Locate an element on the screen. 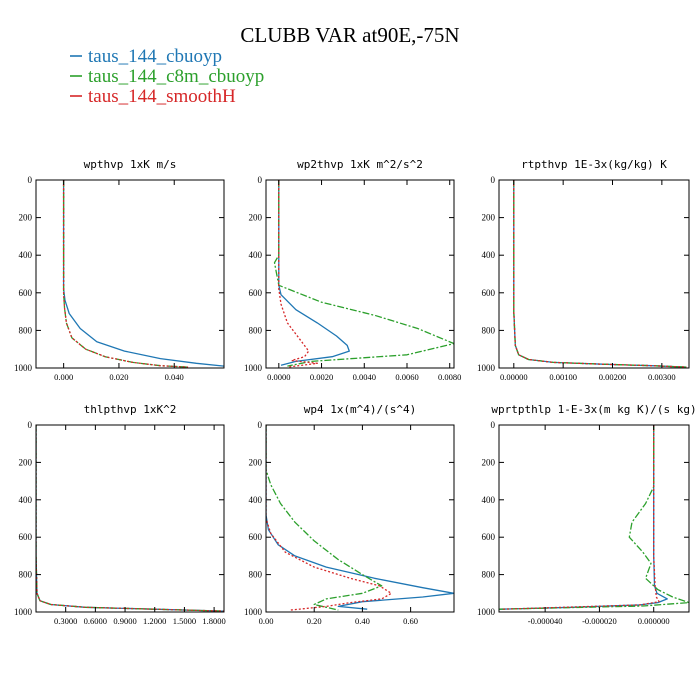  x-tick-label: 0.0060 is located at coordinates (406, 377).